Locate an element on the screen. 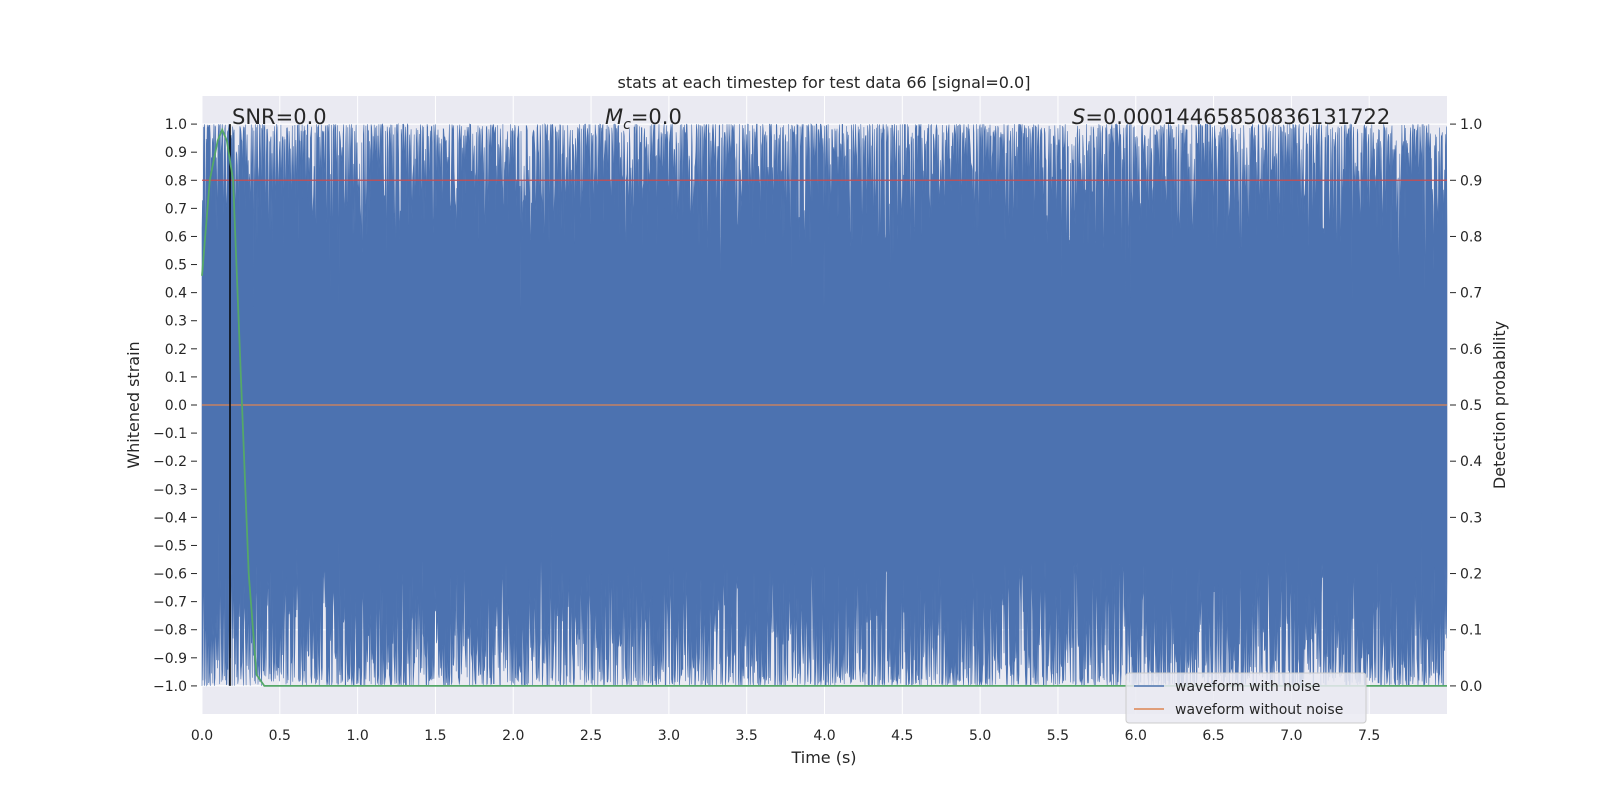  x-tick-label: 5.5 is located at coordinates (1058, 736).